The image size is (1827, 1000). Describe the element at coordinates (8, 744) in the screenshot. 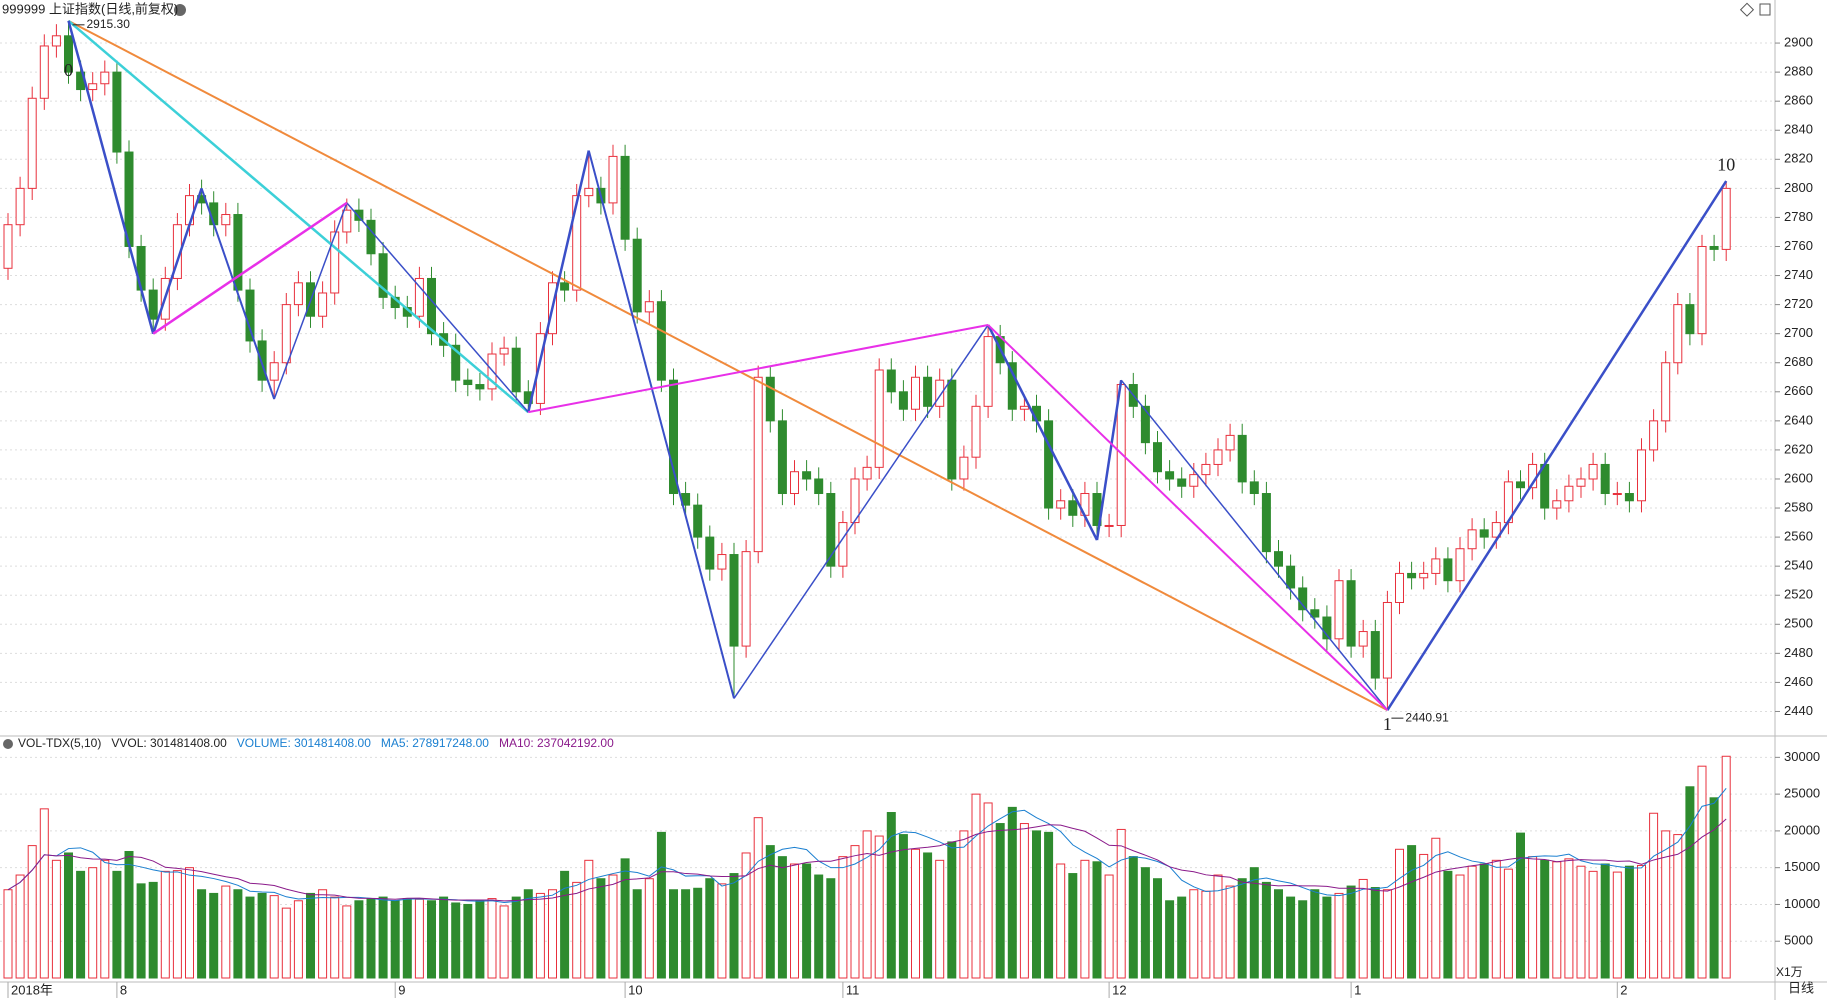

I see `panel-menu-button` at that location.